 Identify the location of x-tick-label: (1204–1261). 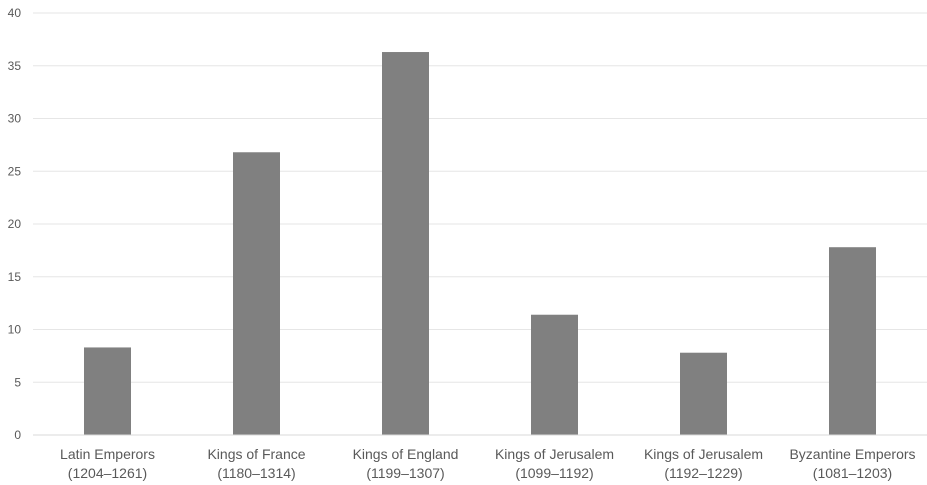
(107, 473).